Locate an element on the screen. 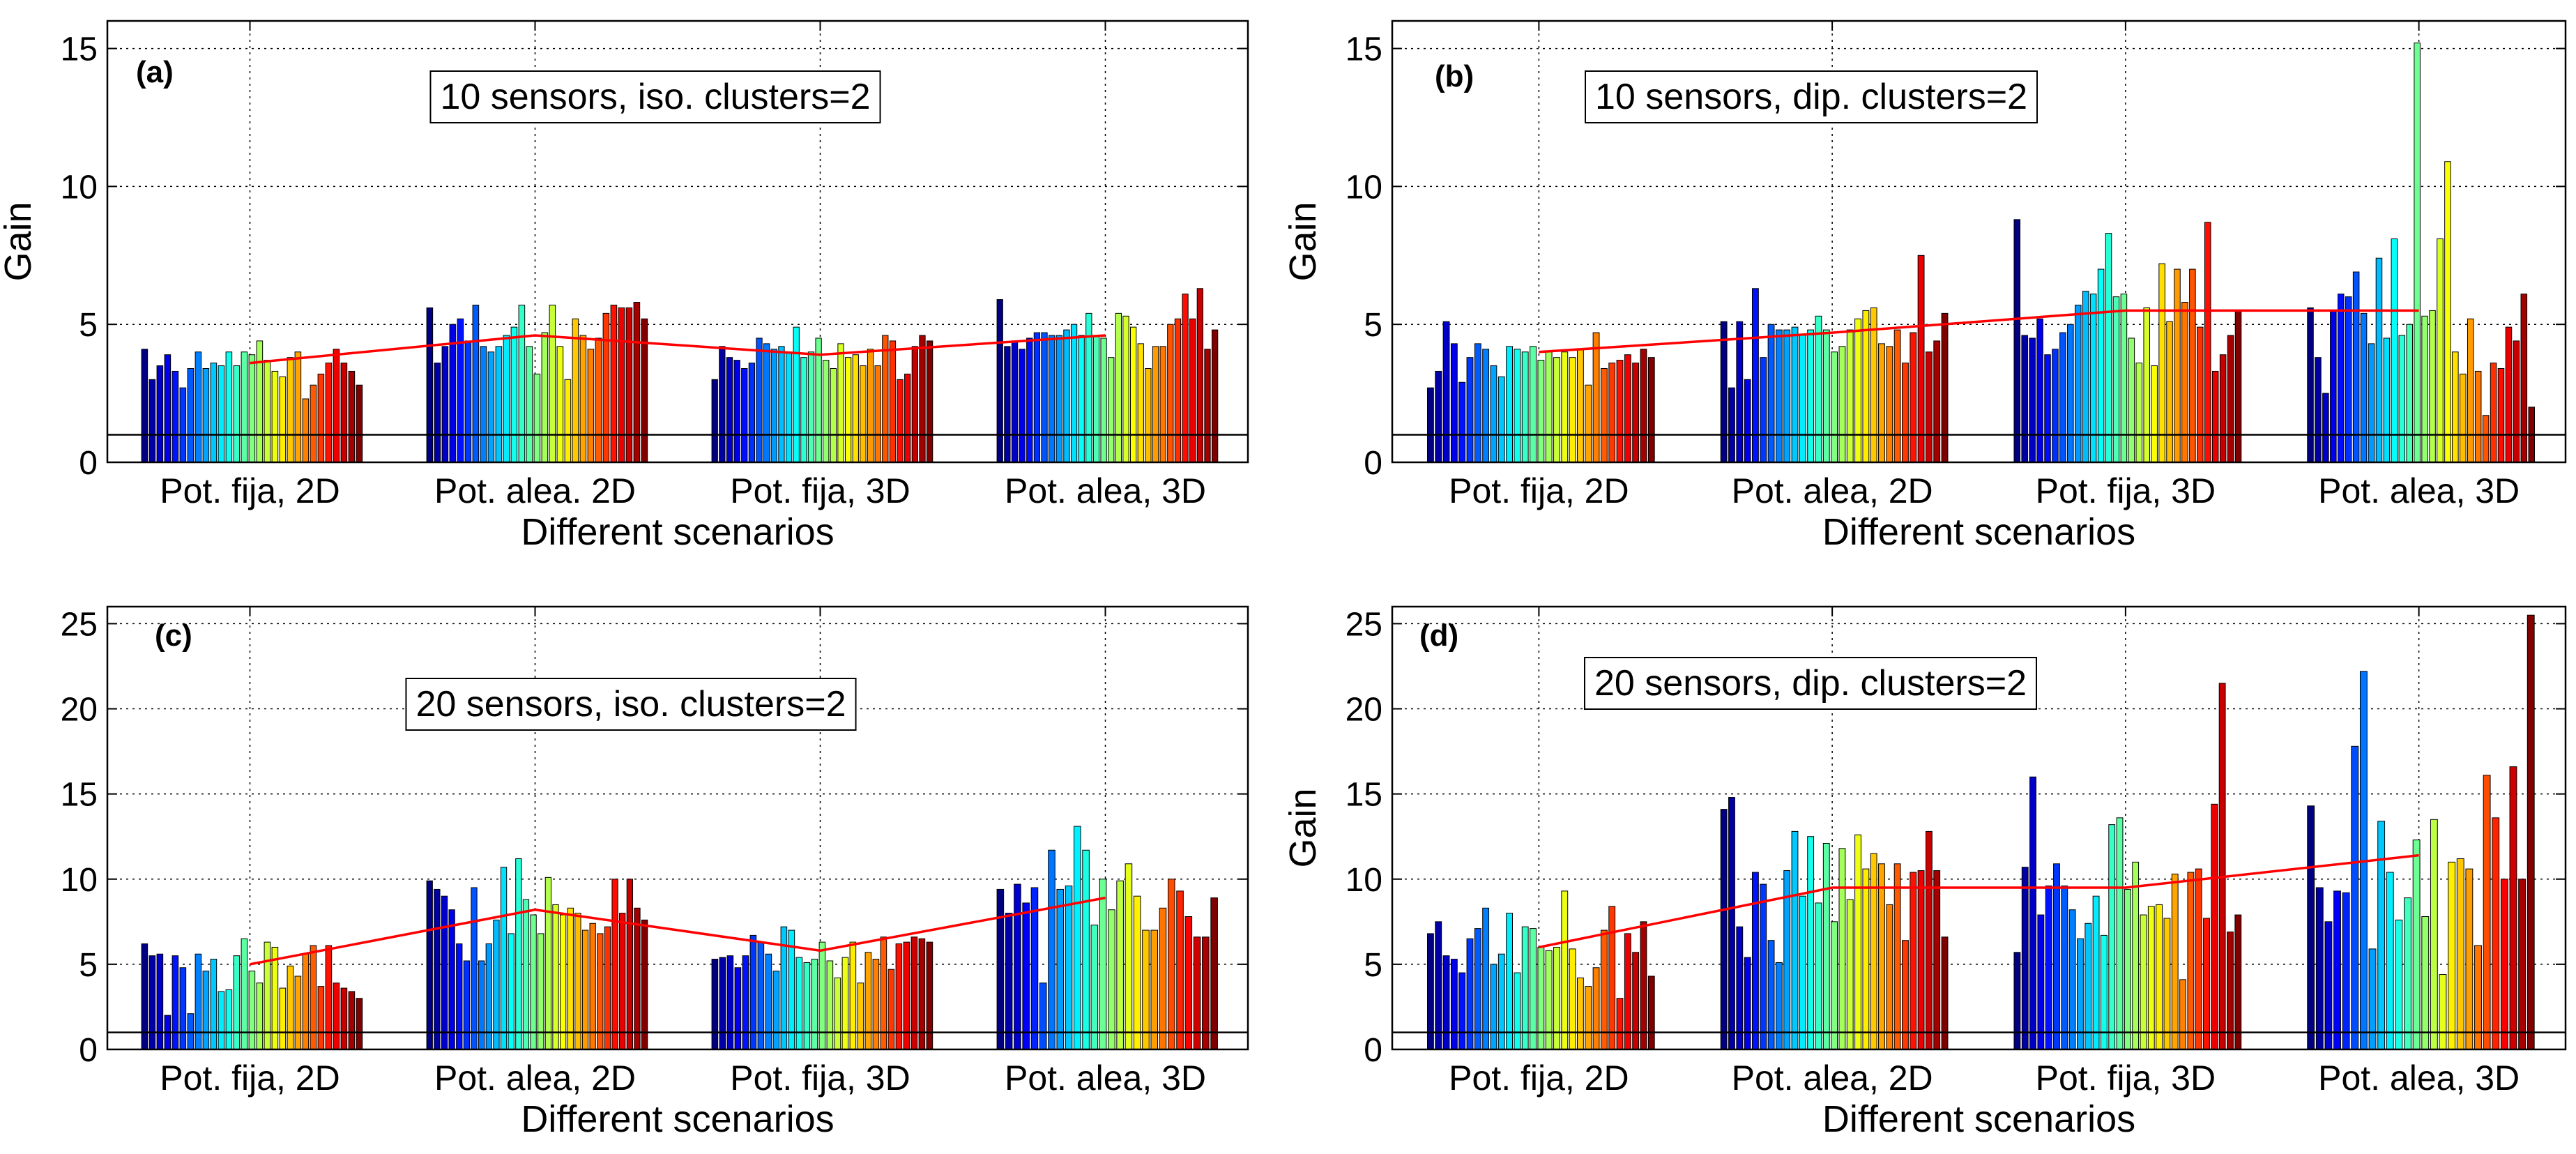 This screenshot has width=2576, height=1154. trend-line is located at coordinates (1979, 331).